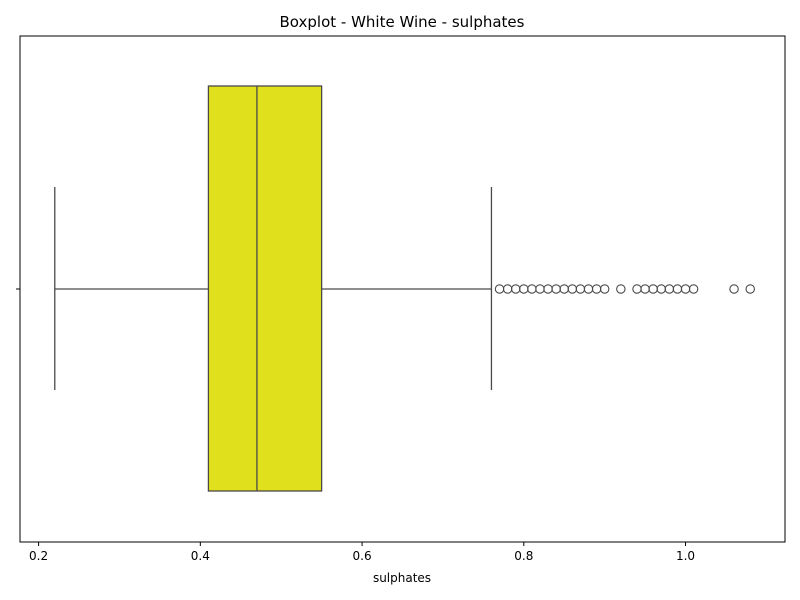 This screenshot has height=600, width=800. I want to click on outlier-group, so click(624, 289).